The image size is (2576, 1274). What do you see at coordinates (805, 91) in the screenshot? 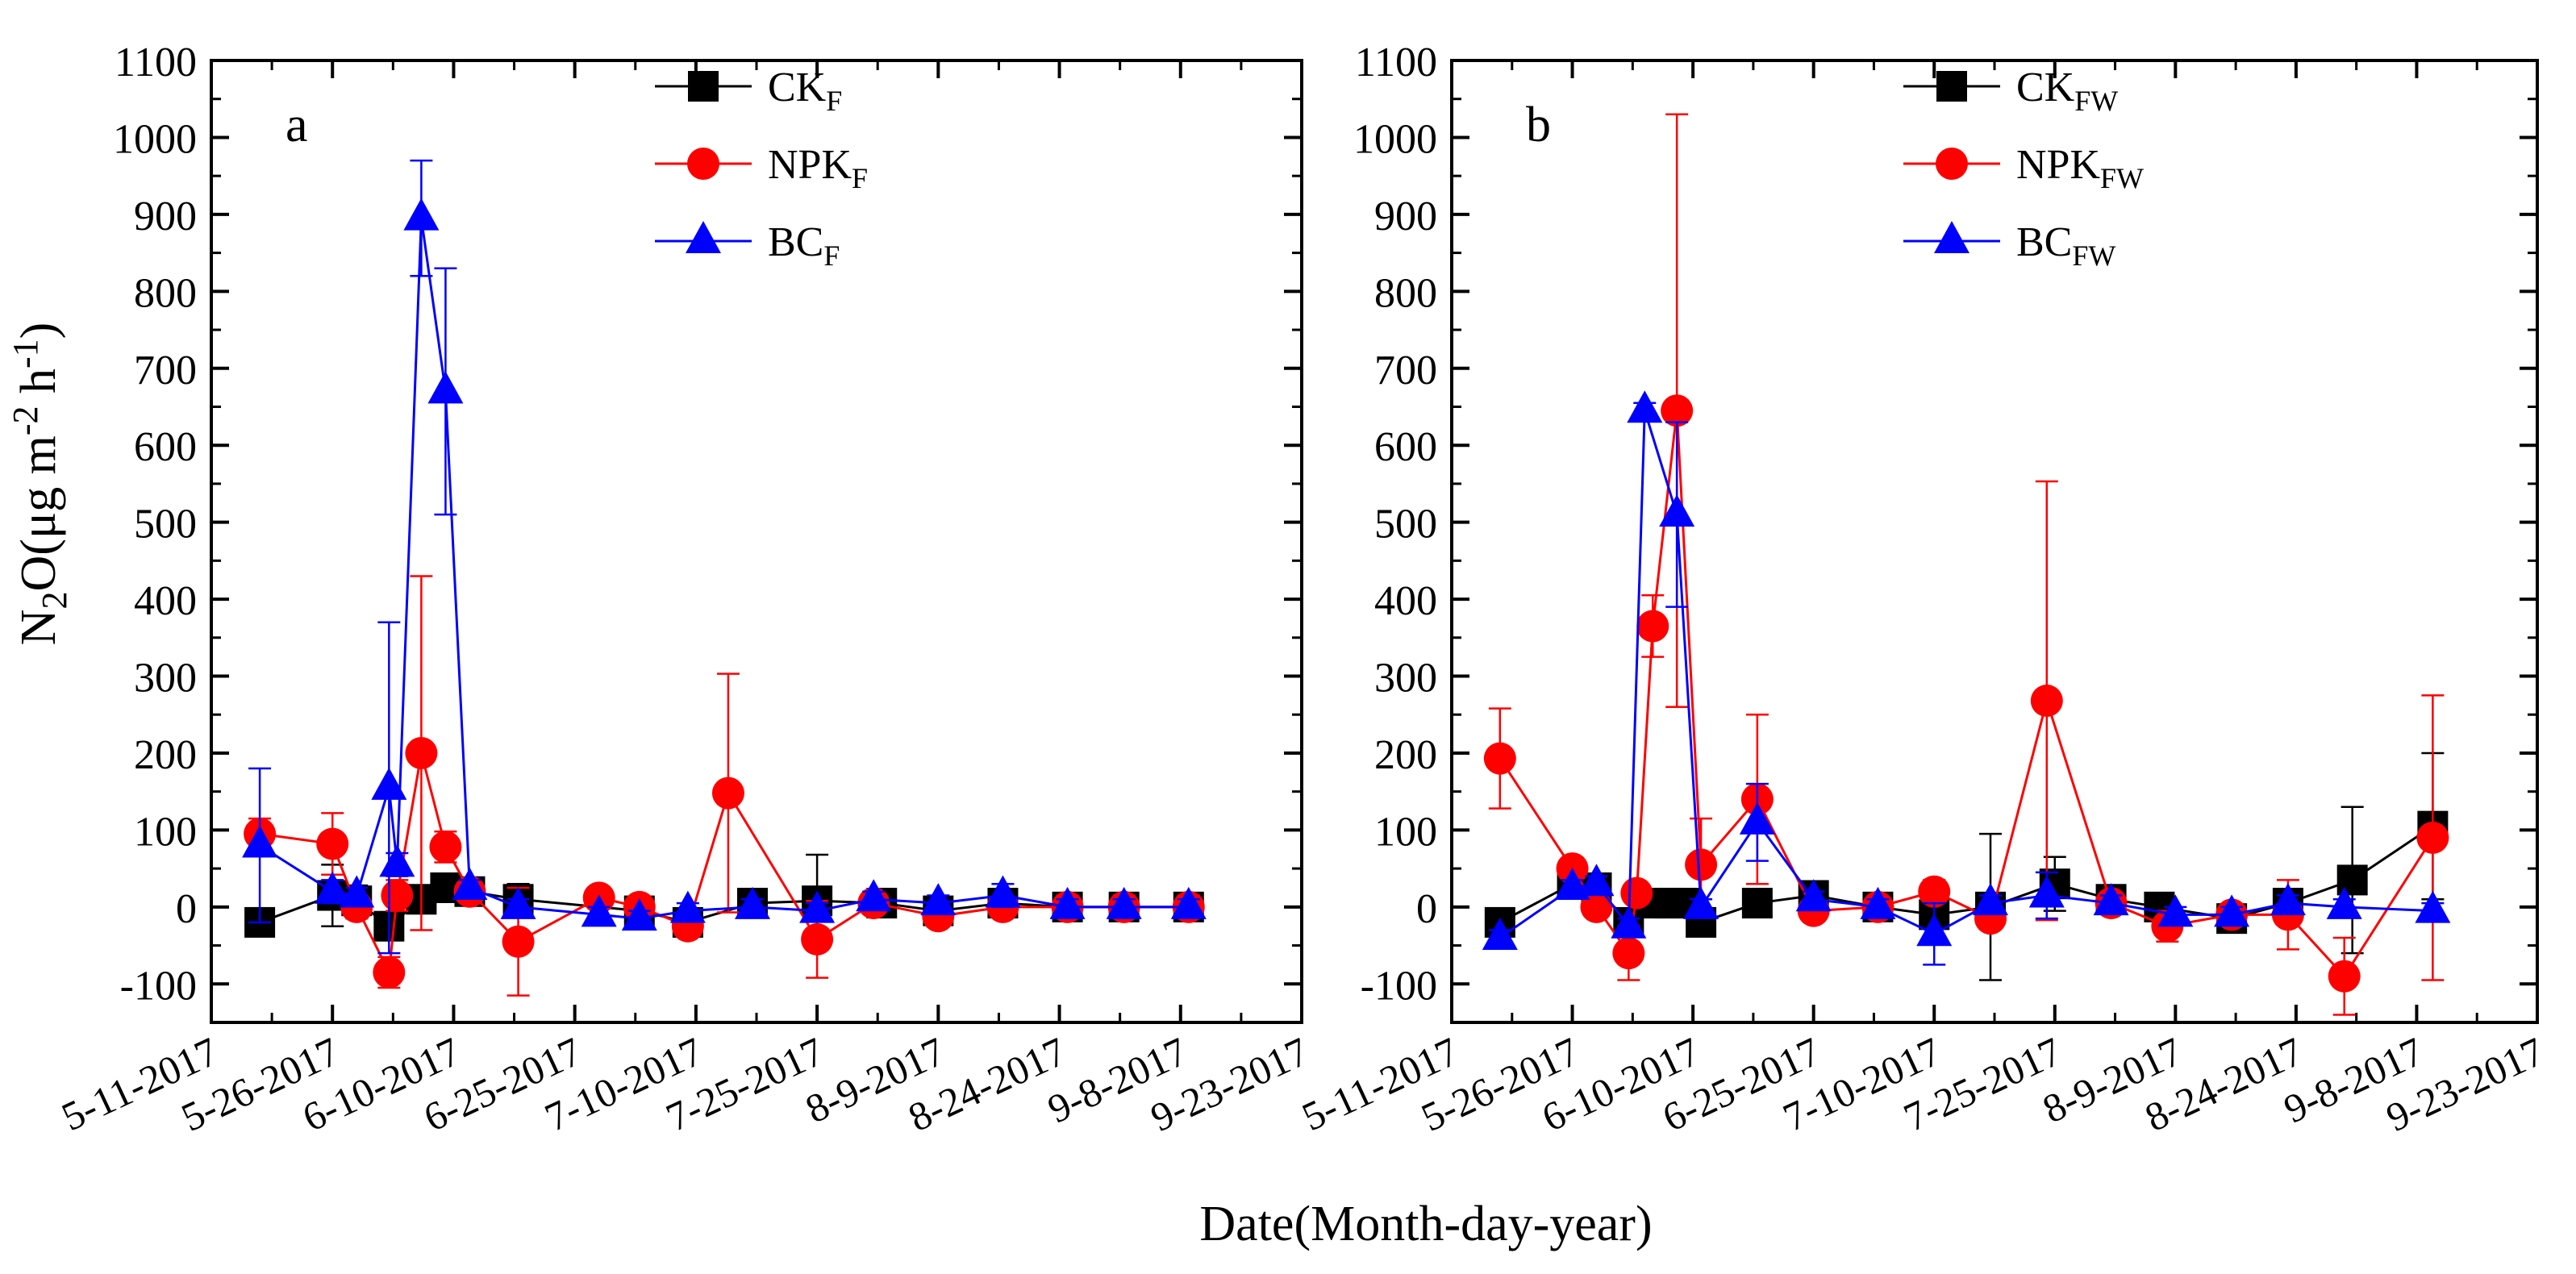
I see `legend-label: CKF` at bounding box center [805, 91].